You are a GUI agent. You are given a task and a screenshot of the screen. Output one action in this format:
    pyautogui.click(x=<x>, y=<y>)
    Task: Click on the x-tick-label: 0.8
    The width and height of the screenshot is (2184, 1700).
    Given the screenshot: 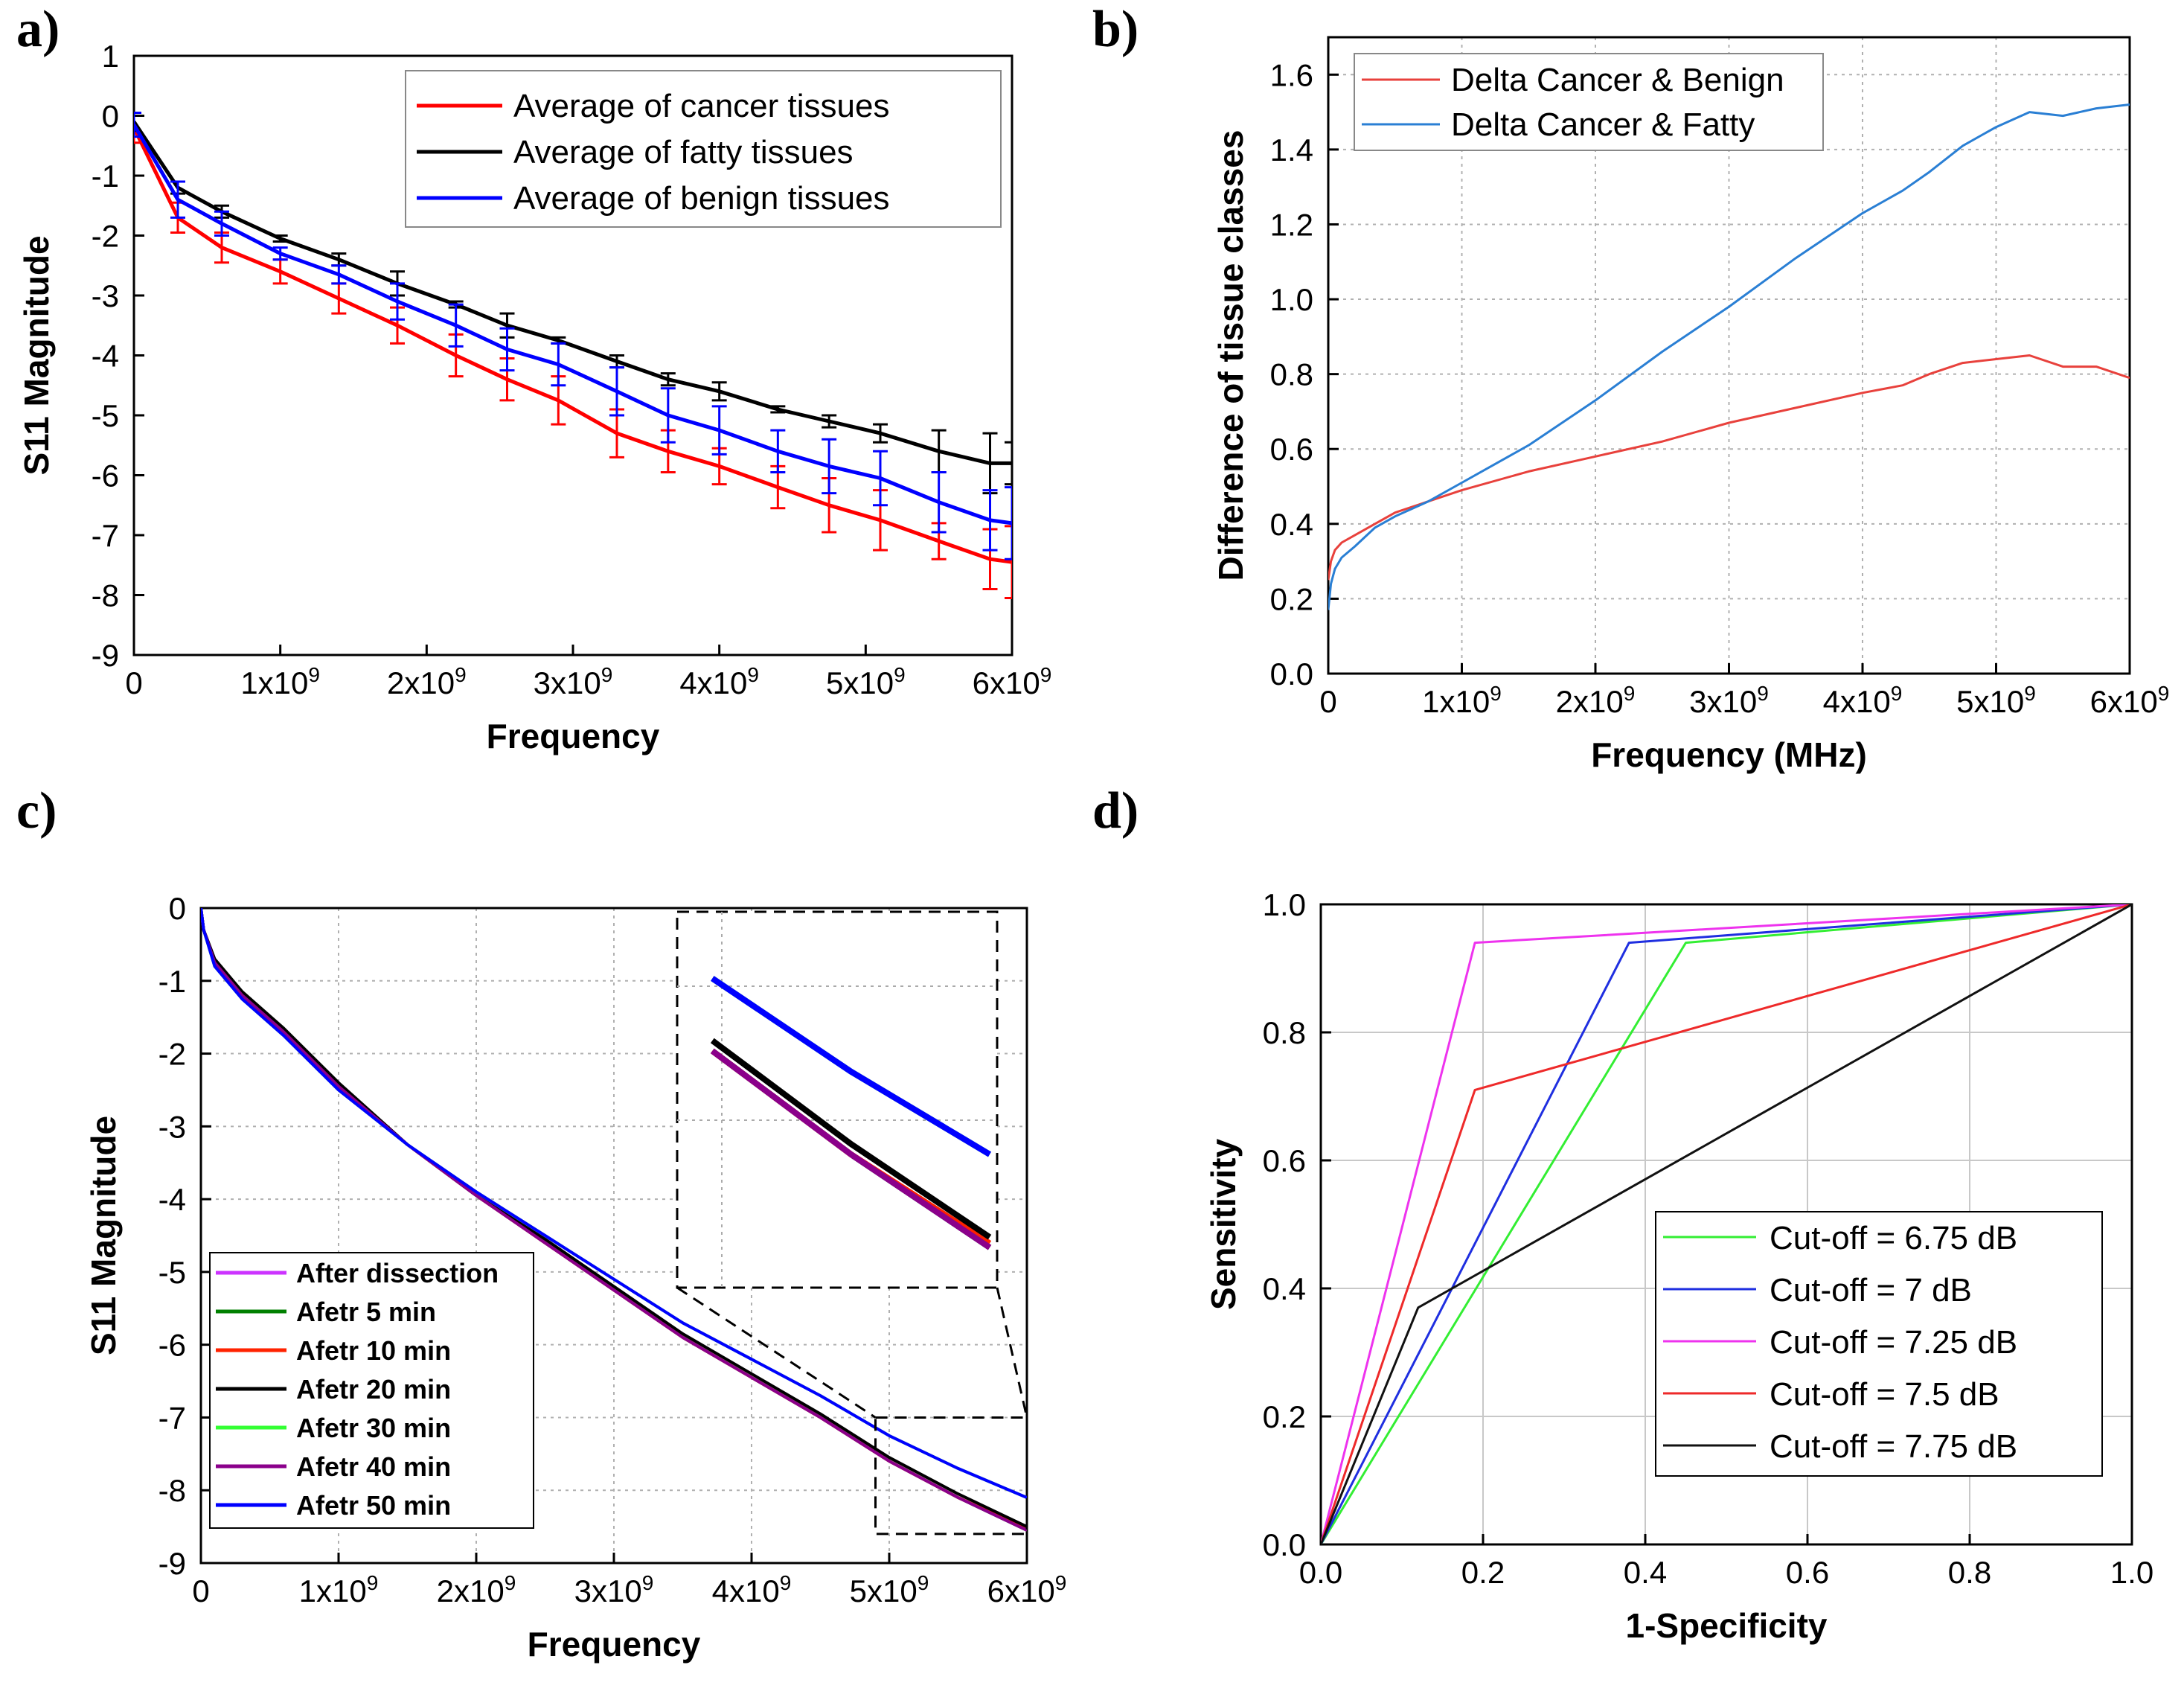 What is the action you would take?
    pyautogui.click(x=1969, y=1572)
    